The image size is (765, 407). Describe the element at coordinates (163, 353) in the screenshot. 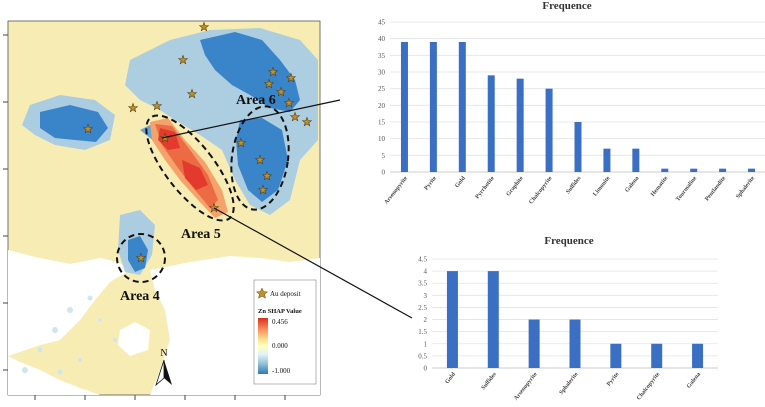

I see `north-label: N` at that location.